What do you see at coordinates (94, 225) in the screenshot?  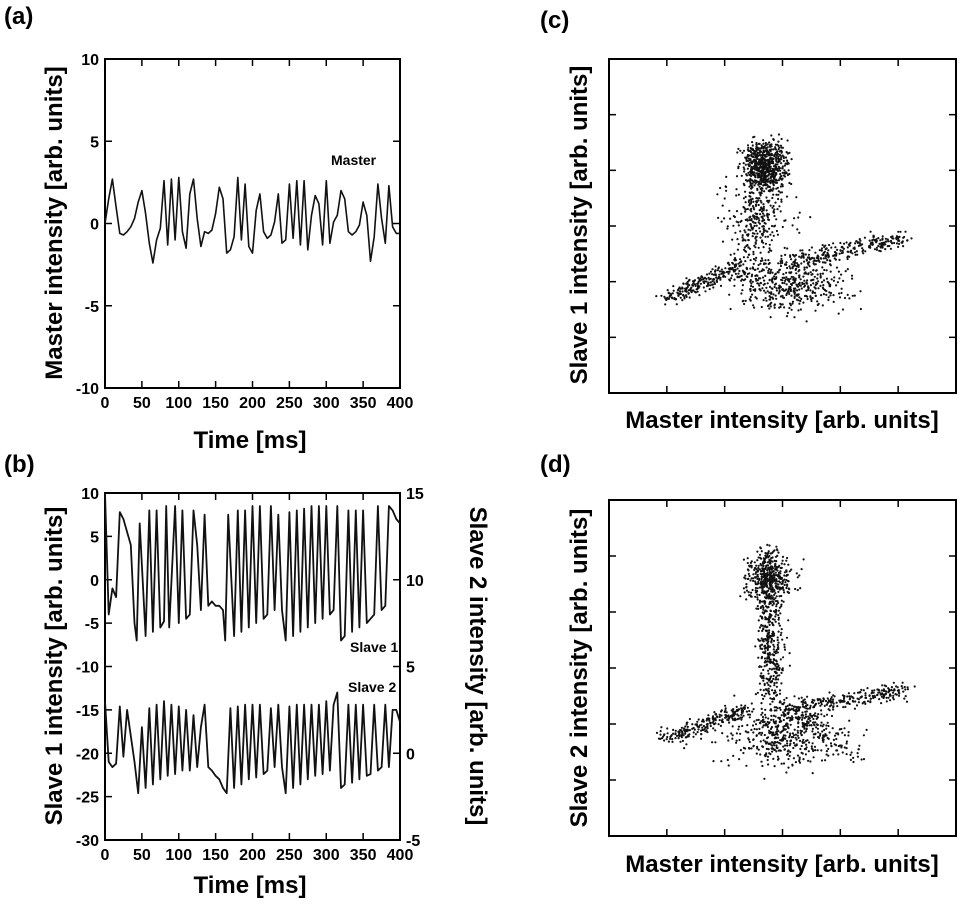 I see `y-tick-label: 0` at bounding box center [94, 225].